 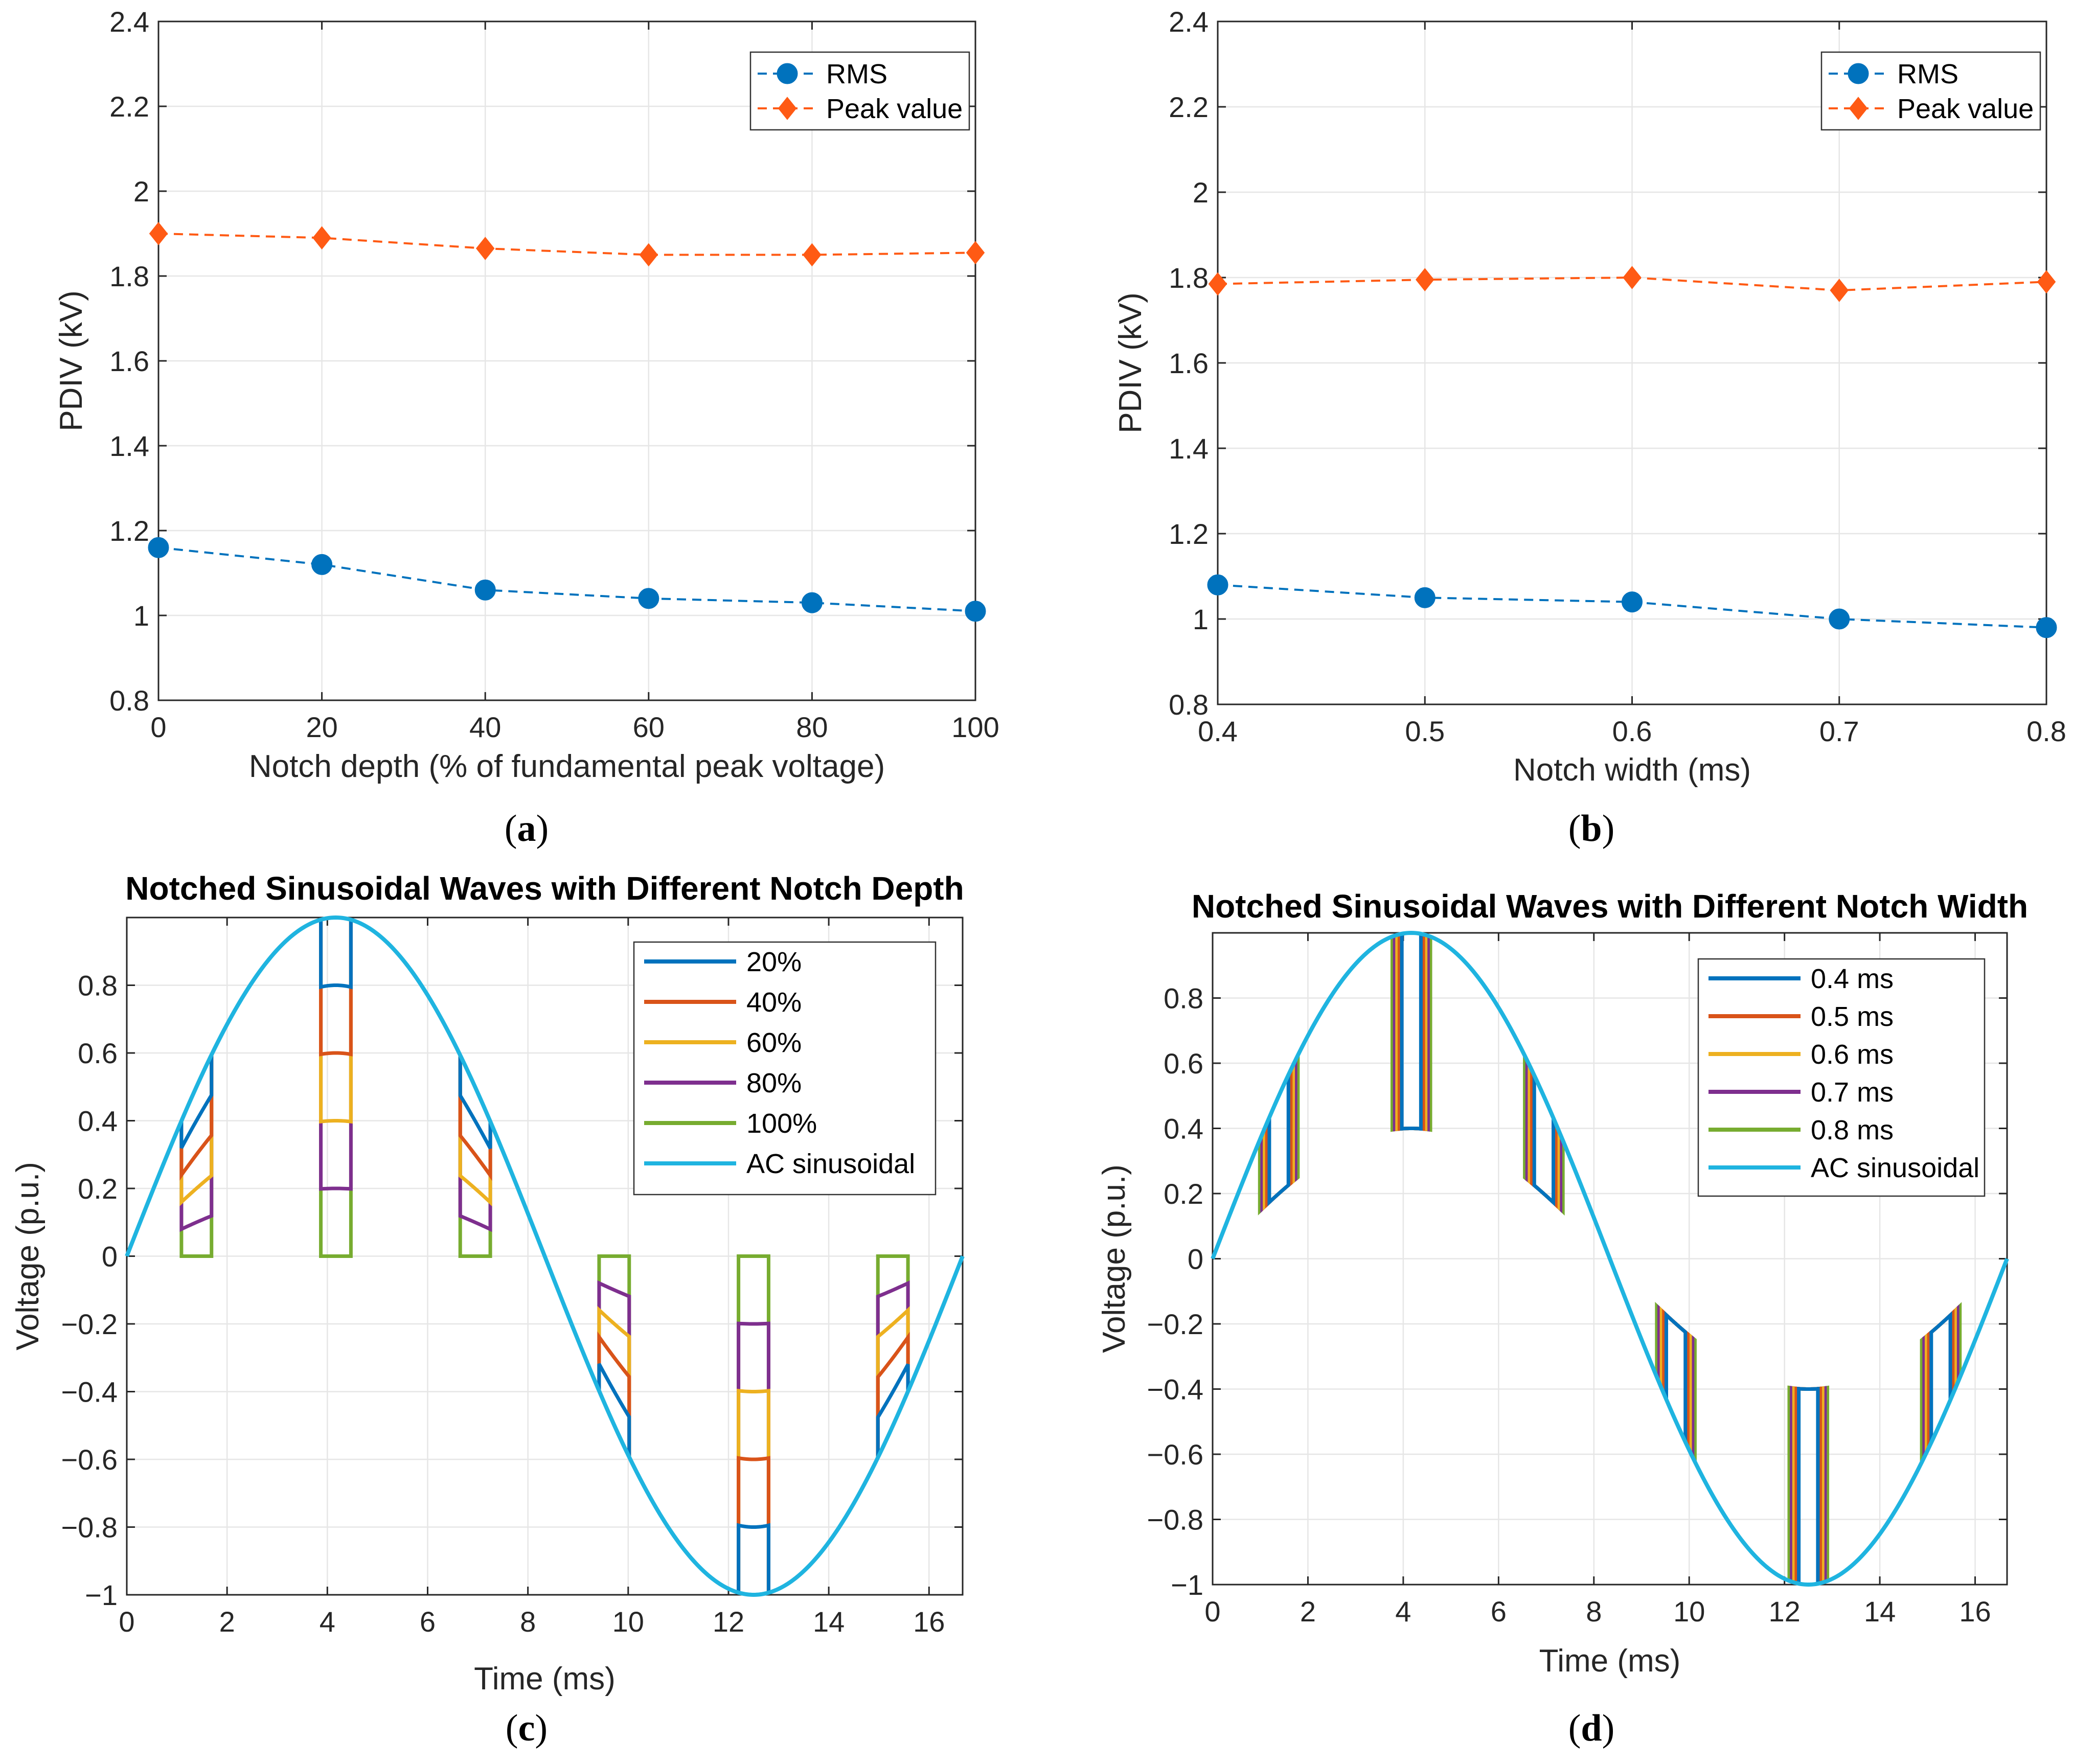 I want to click on legend-label: RMS, so click(x=1928, y=74).